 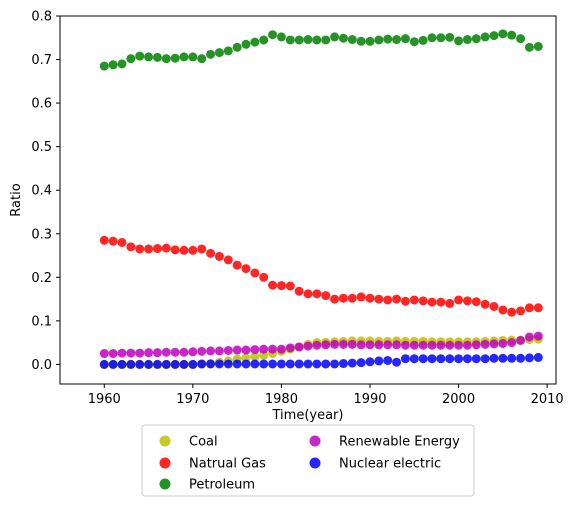 What do you see at coordinates (321, 50) in the screenshot?
I see `series-petroleum` at bounding box center [321, 50].